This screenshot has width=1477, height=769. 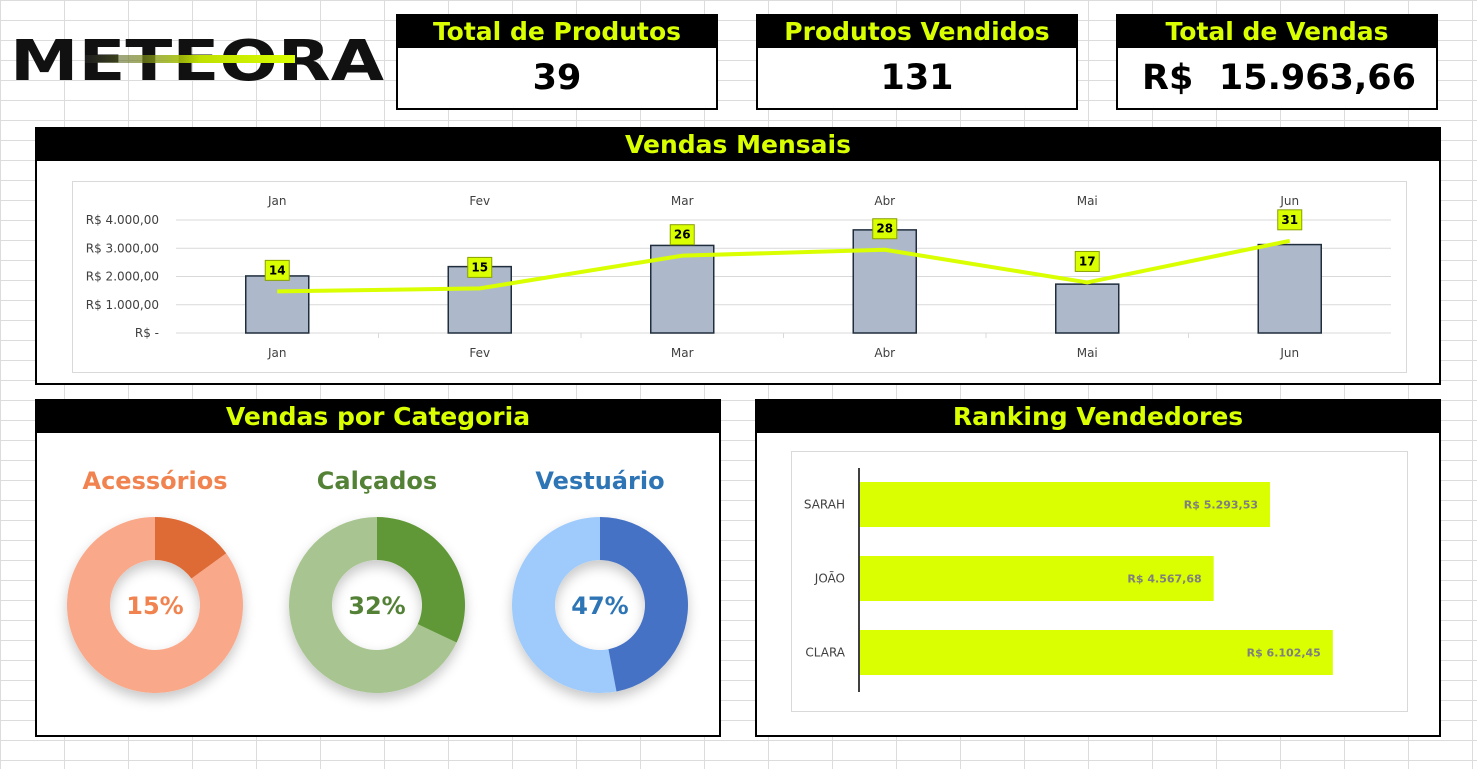 What do you see at coordinates (682, 353) in the screenshot?
I see `x-tick-label: Mar` at bounding box center [682, 353].